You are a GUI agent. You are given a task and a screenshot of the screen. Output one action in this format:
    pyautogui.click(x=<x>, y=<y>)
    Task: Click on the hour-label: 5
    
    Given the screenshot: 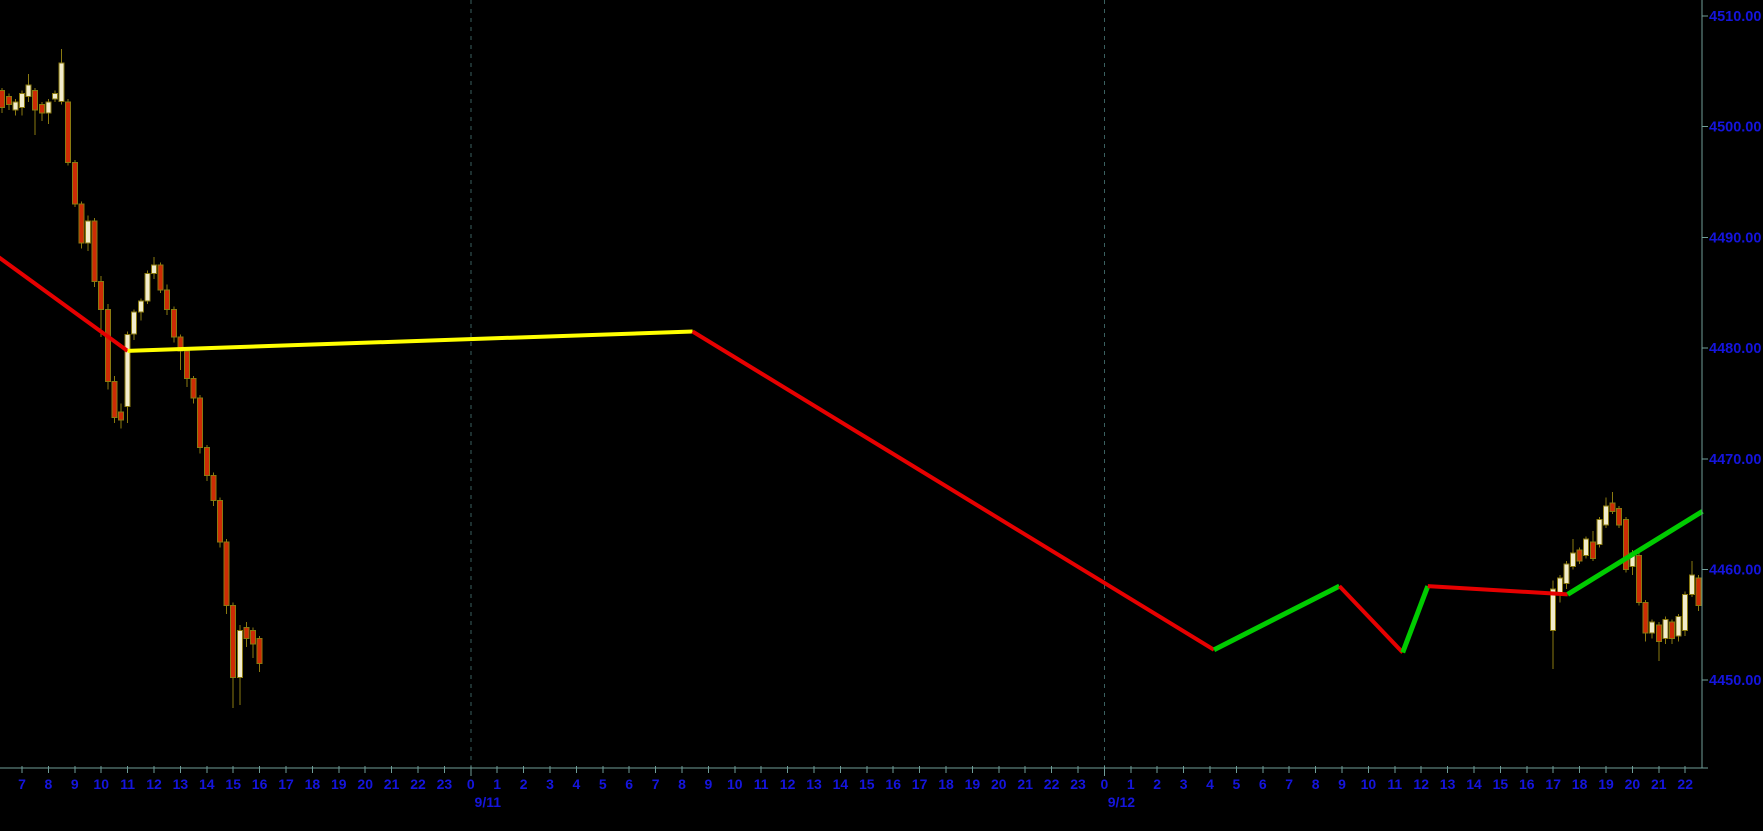 What is the action you would take?
    pyautogui.click(x=603, y=784)
    